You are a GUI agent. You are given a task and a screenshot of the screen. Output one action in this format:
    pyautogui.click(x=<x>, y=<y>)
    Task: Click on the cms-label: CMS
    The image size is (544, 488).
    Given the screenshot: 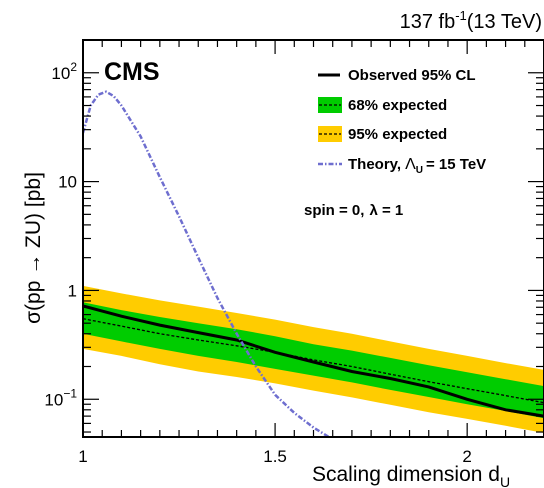 What is the action you would take?
    pyautogui.click(x=132, y=72)
    